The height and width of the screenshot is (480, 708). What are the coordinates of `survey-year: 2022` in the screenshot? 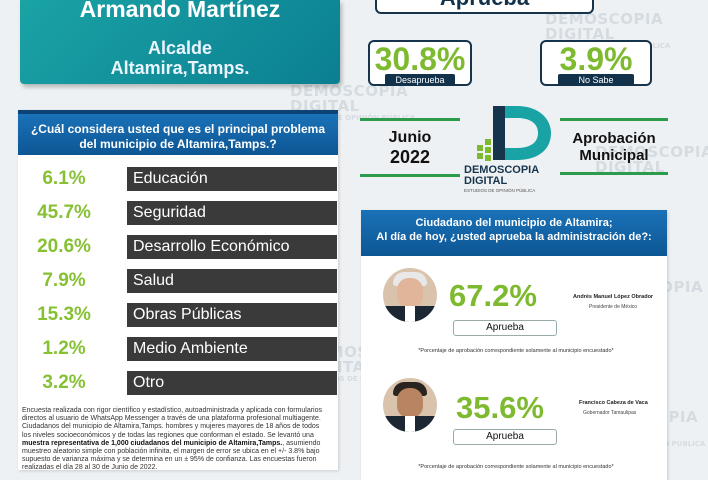 It's located at (410, 157).